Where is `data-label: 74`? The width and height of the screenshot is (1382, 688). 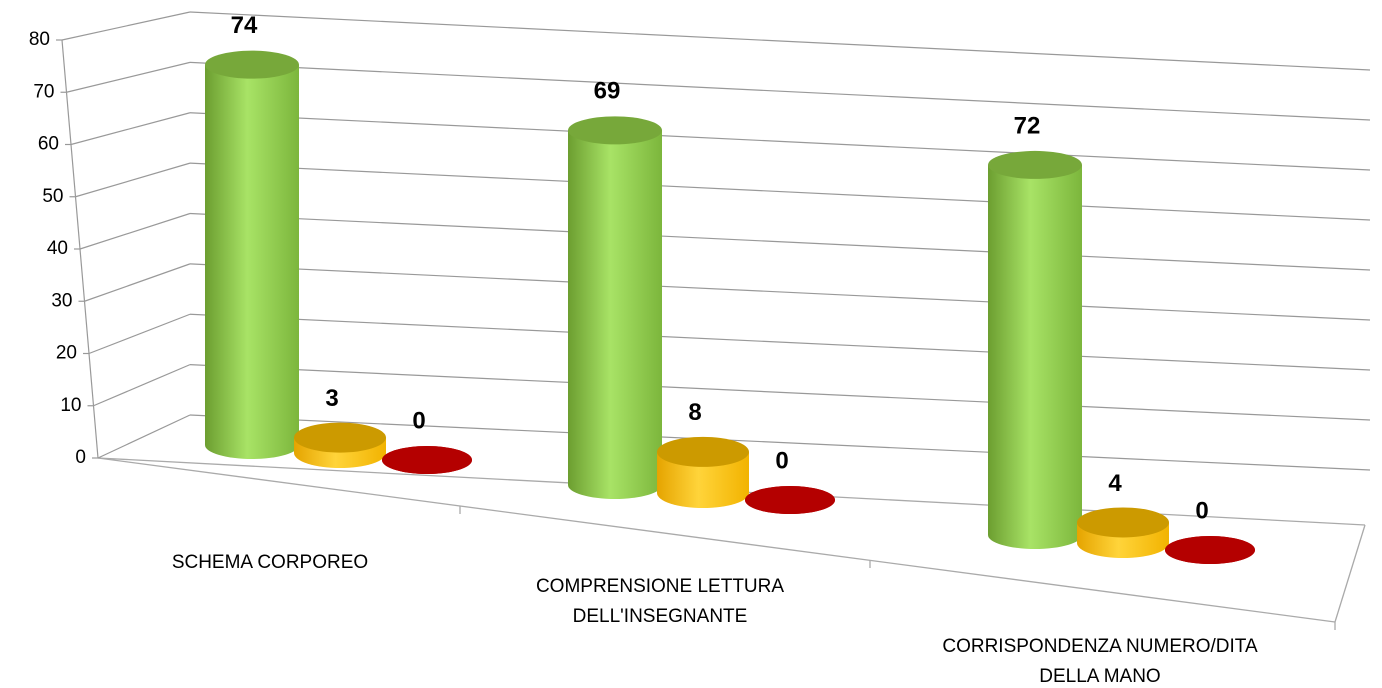 data-label: 74 is located at coordinates (244, 25).